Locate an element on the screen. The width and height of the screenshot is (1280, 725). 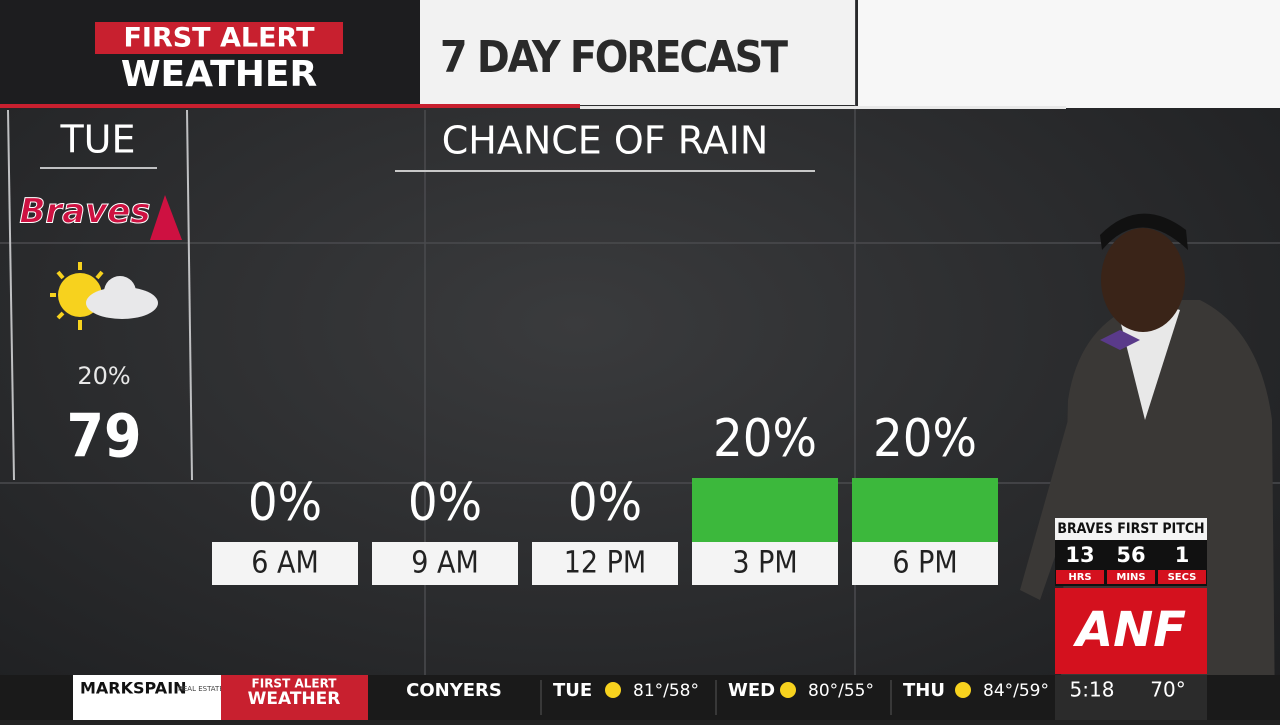
station-logo: ANF is located at coordinates (1129, 630).